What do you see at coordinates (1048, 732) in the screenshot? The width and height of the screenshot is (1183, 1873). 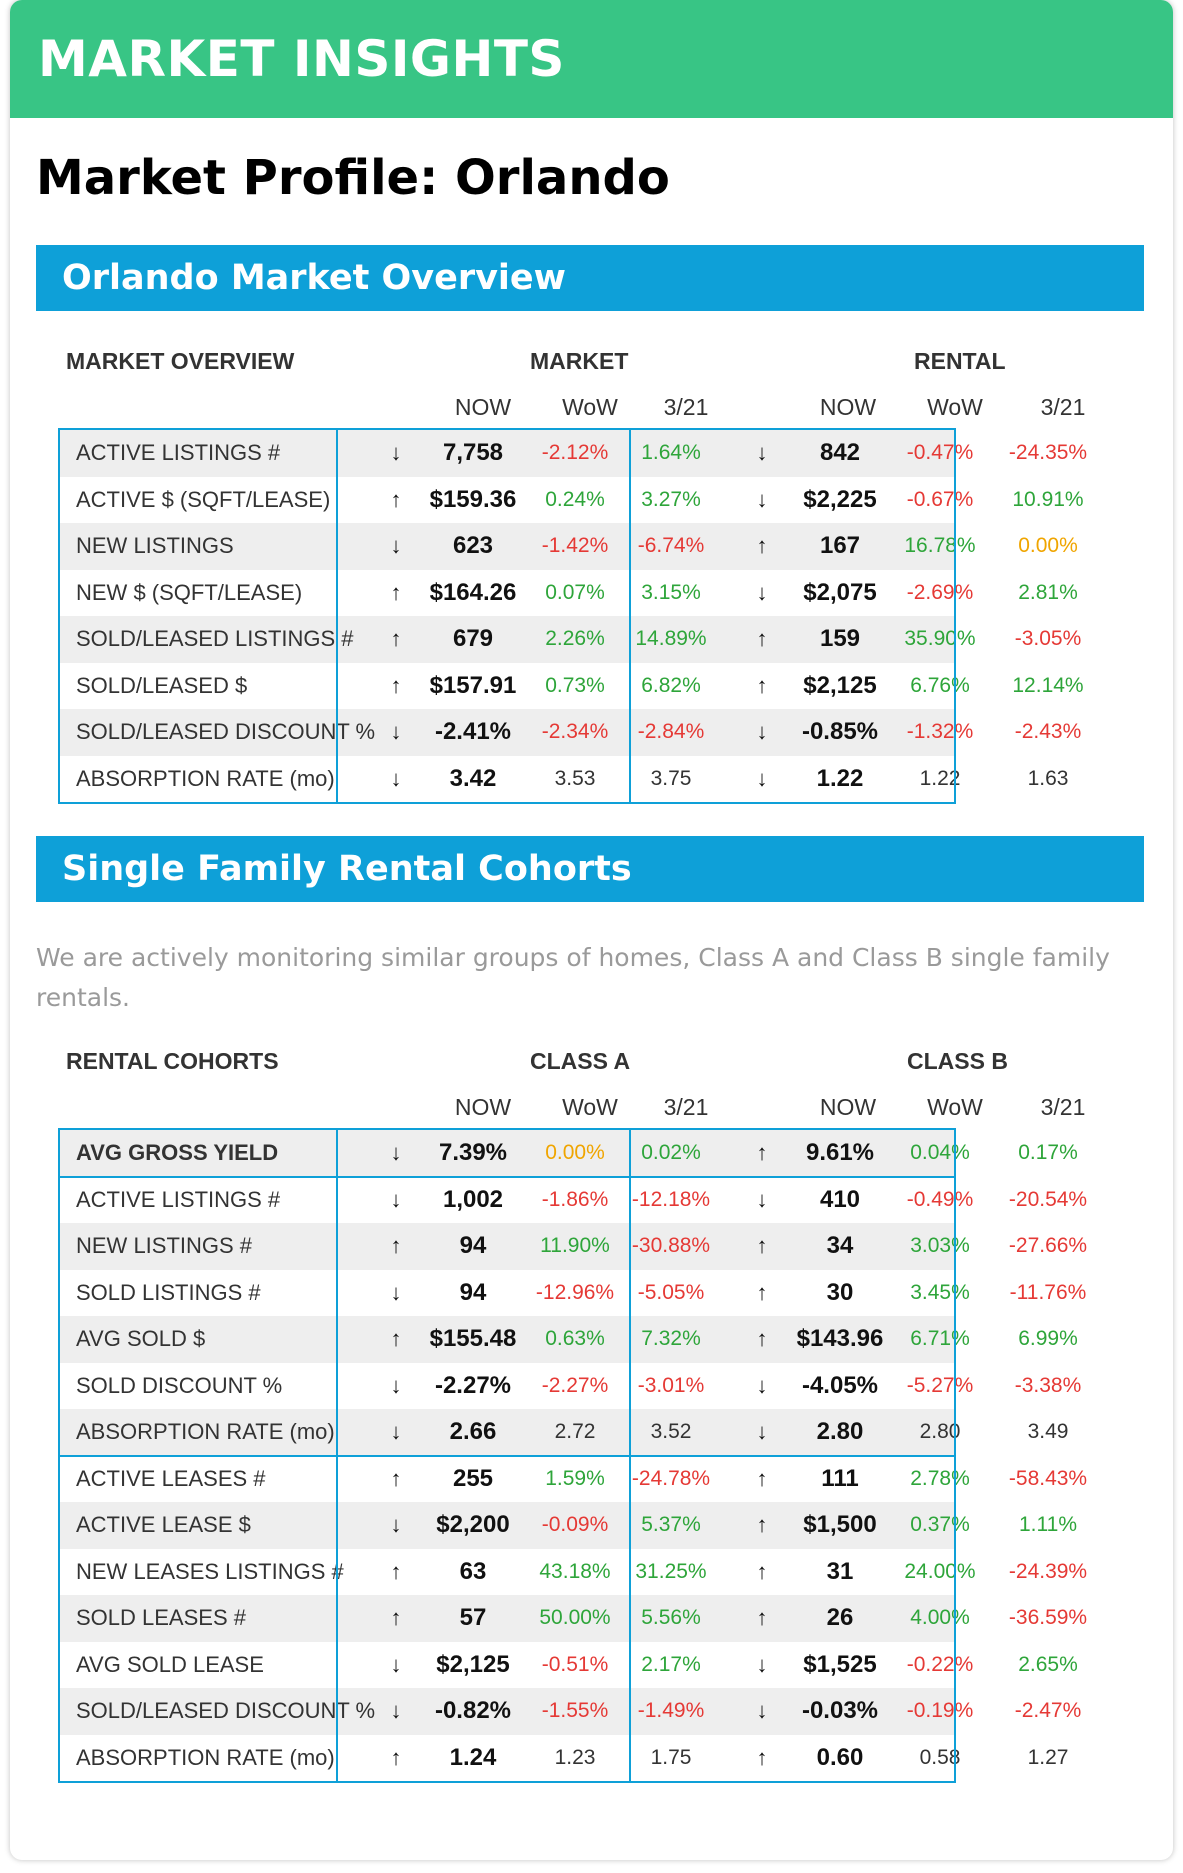 I see `value-date: -2.43%` at bounding box center [1048, 732].